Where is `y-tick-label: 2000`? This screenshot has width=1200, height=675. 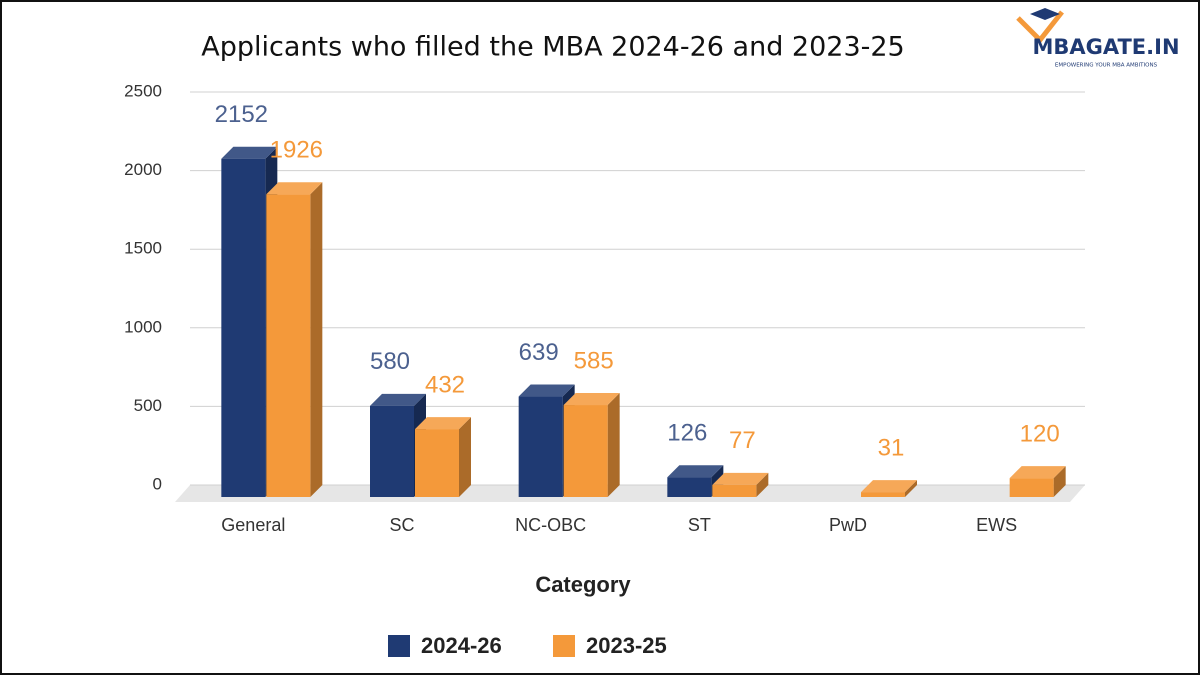
y-tick-label: 2000 is located at coordinates (143, 169).